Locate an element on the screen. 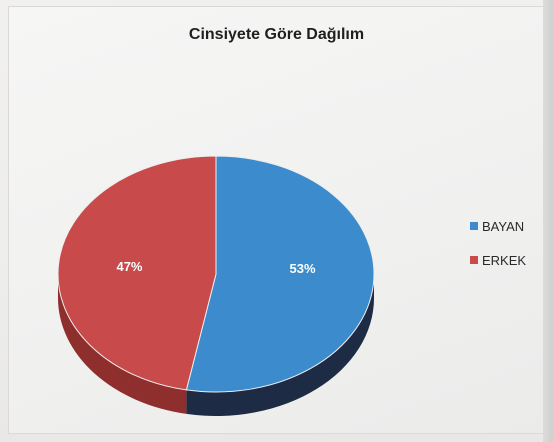 This screenshot has width=553, height=442. pie-side-erkek is located at coordinates (122, 344).